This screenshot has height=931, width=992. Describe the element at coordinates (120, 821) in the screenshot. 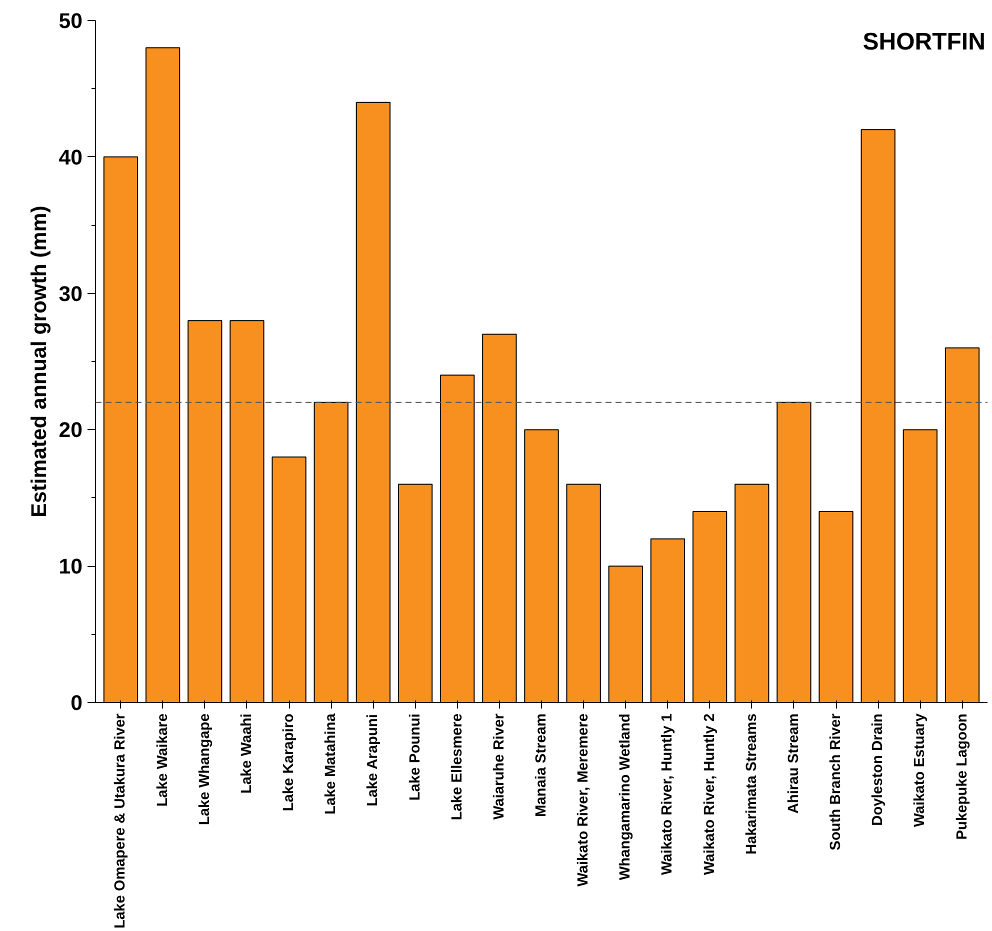

I see `x-tick-label: Lake Omapere & Utakura River` at that location.